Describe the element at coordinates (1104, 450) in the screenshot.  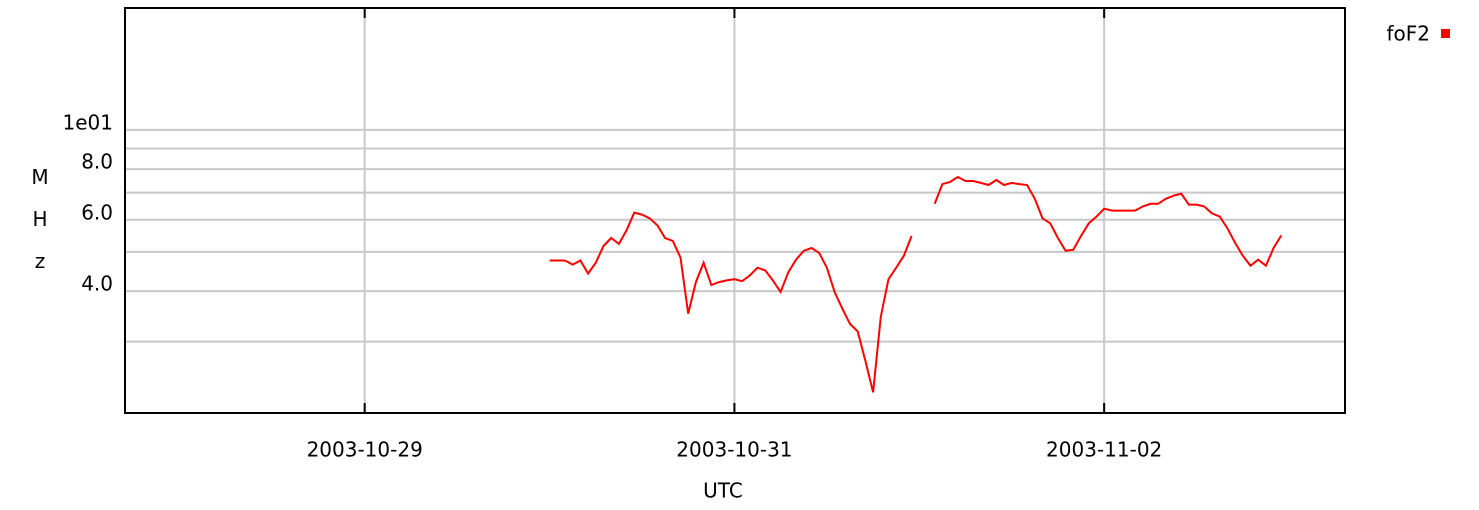
I see `x-tick-label: 2003-11-02` at that location.